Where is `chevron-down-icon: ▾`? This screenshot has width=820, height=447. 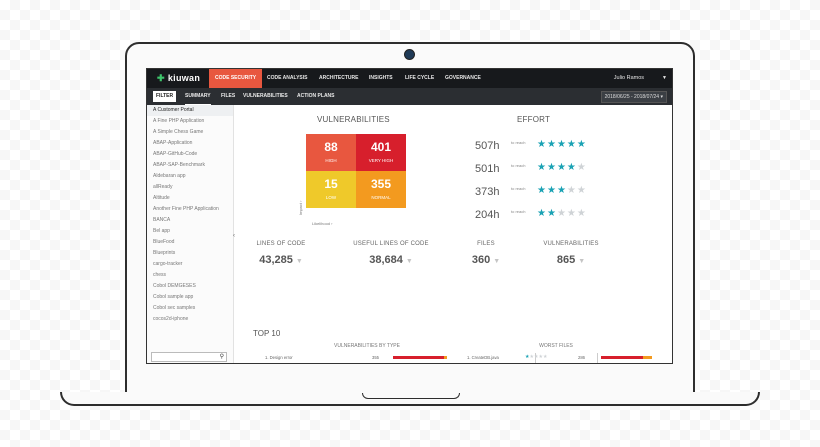
chevron-down-icon: ▾ is located at coordinates (661, 97).